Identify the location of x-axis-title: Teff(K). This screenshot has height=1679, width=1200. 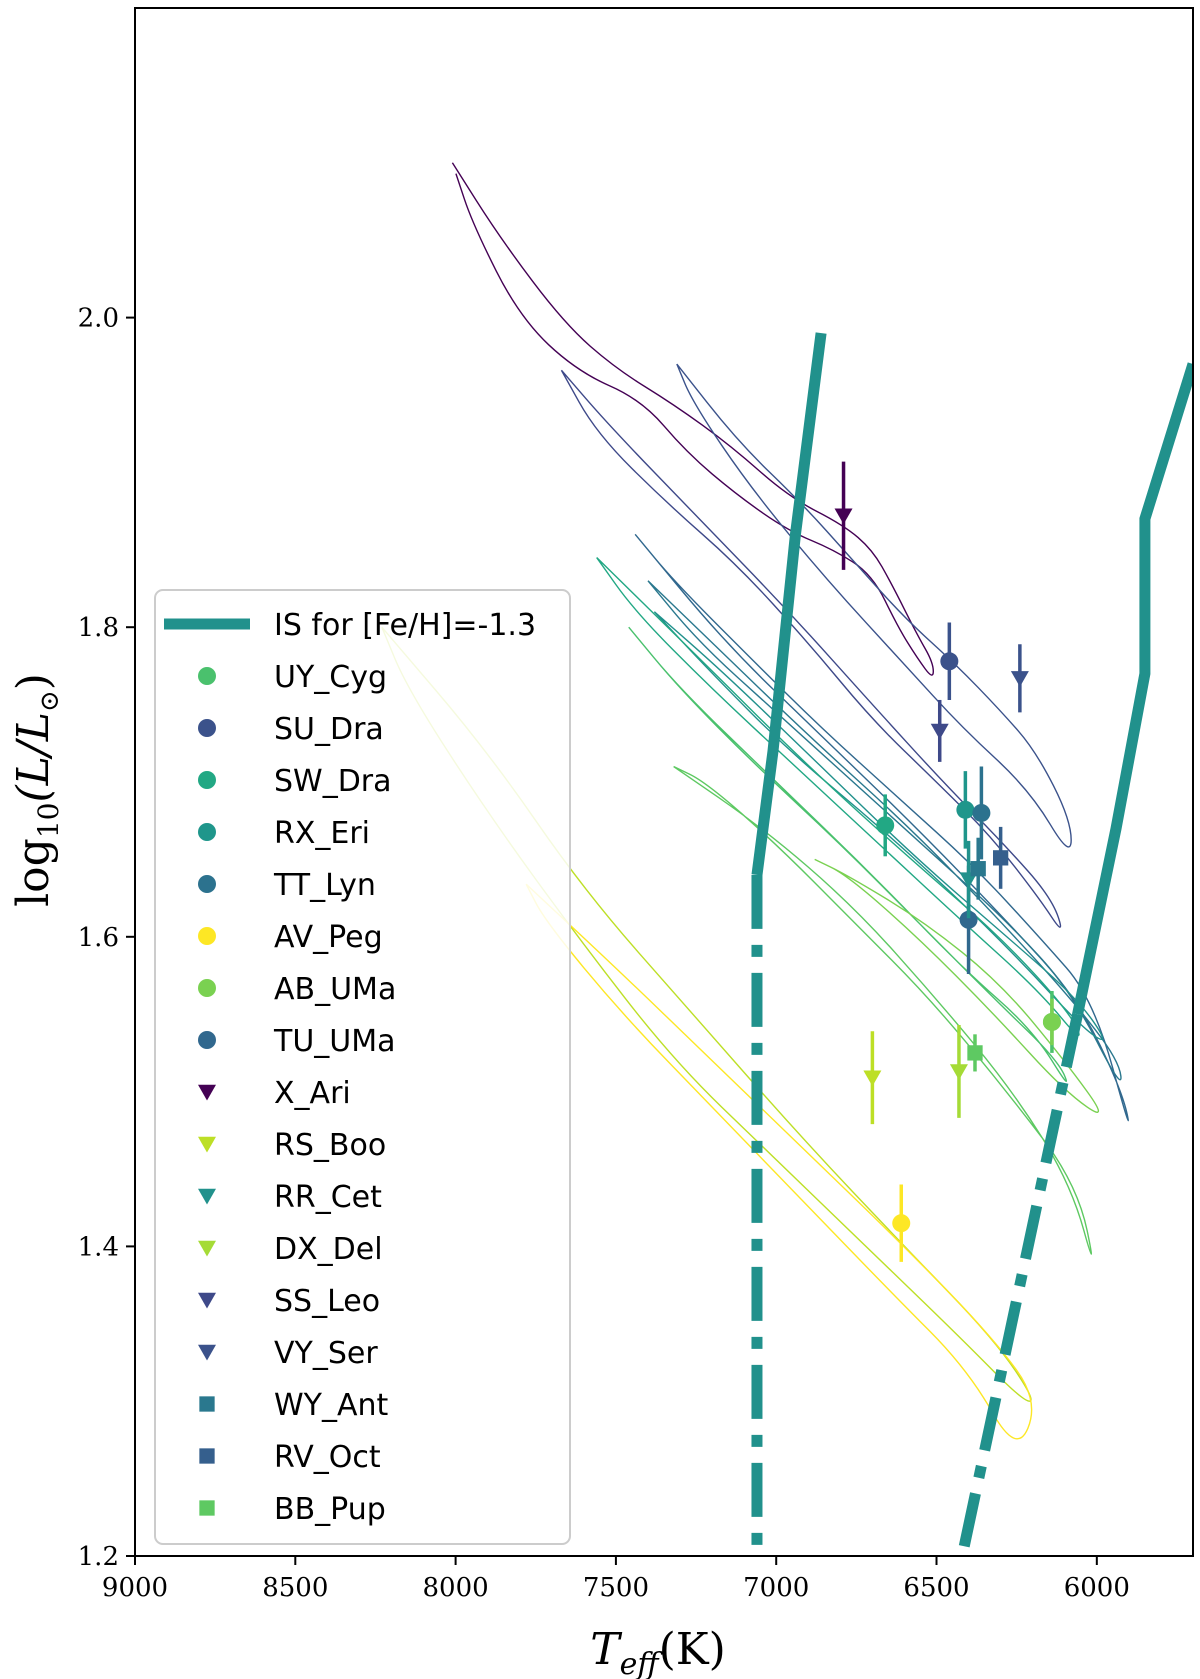
(658, 1651).